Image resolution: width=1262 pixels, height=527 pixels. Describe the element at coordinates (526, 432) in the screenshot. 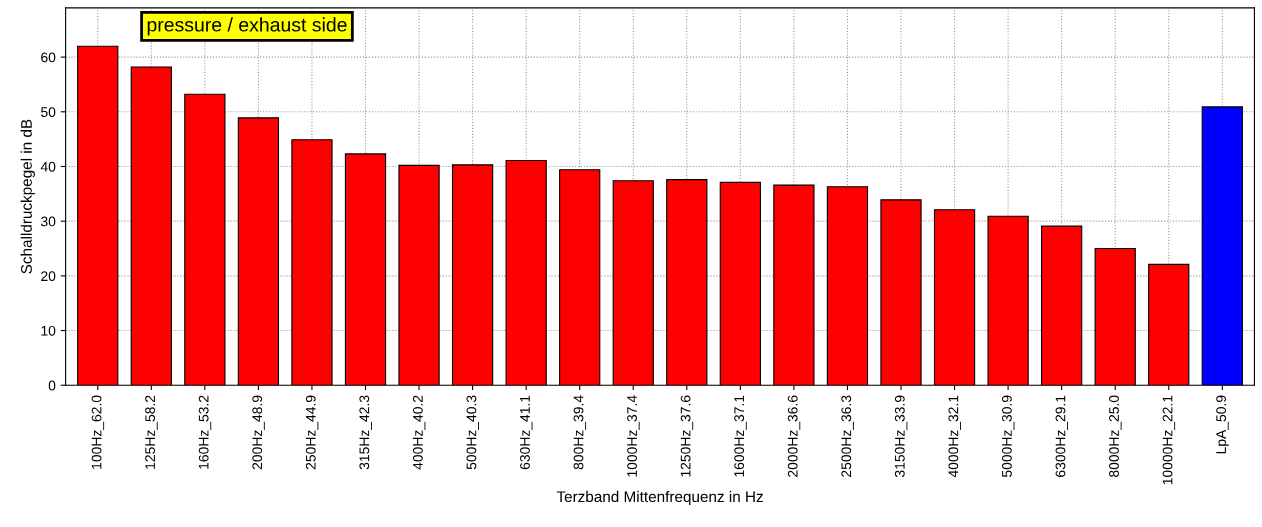

I see `x-tick-label: 630Hz_41.1` at that location.